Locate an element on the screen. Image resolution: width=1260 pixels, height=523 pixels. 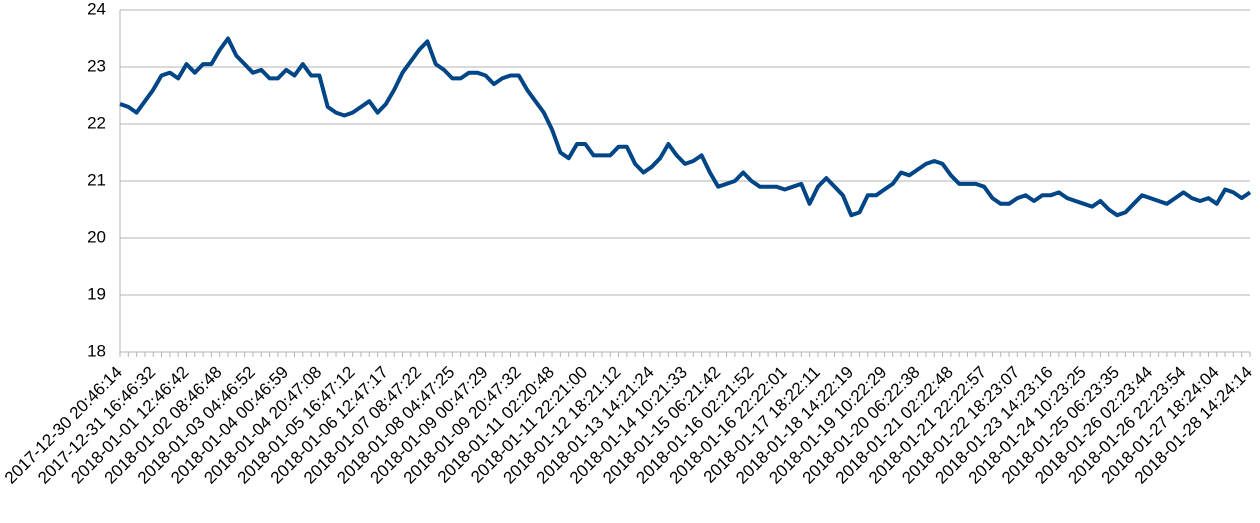
y-tick-label: 21 is located at coordinates (96, 179).